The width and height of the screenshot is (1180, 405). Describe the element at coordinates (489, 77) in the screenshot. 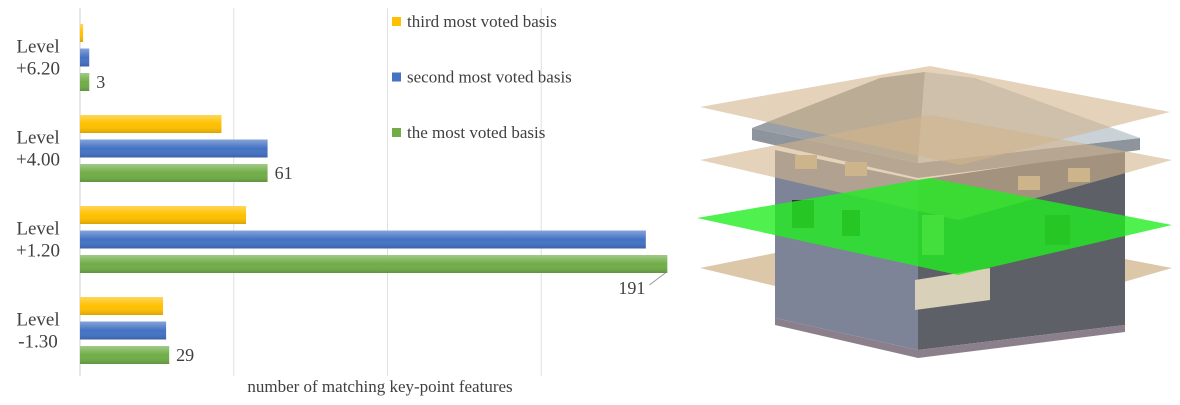

I see `legend-label: second most voted basis` at that location.